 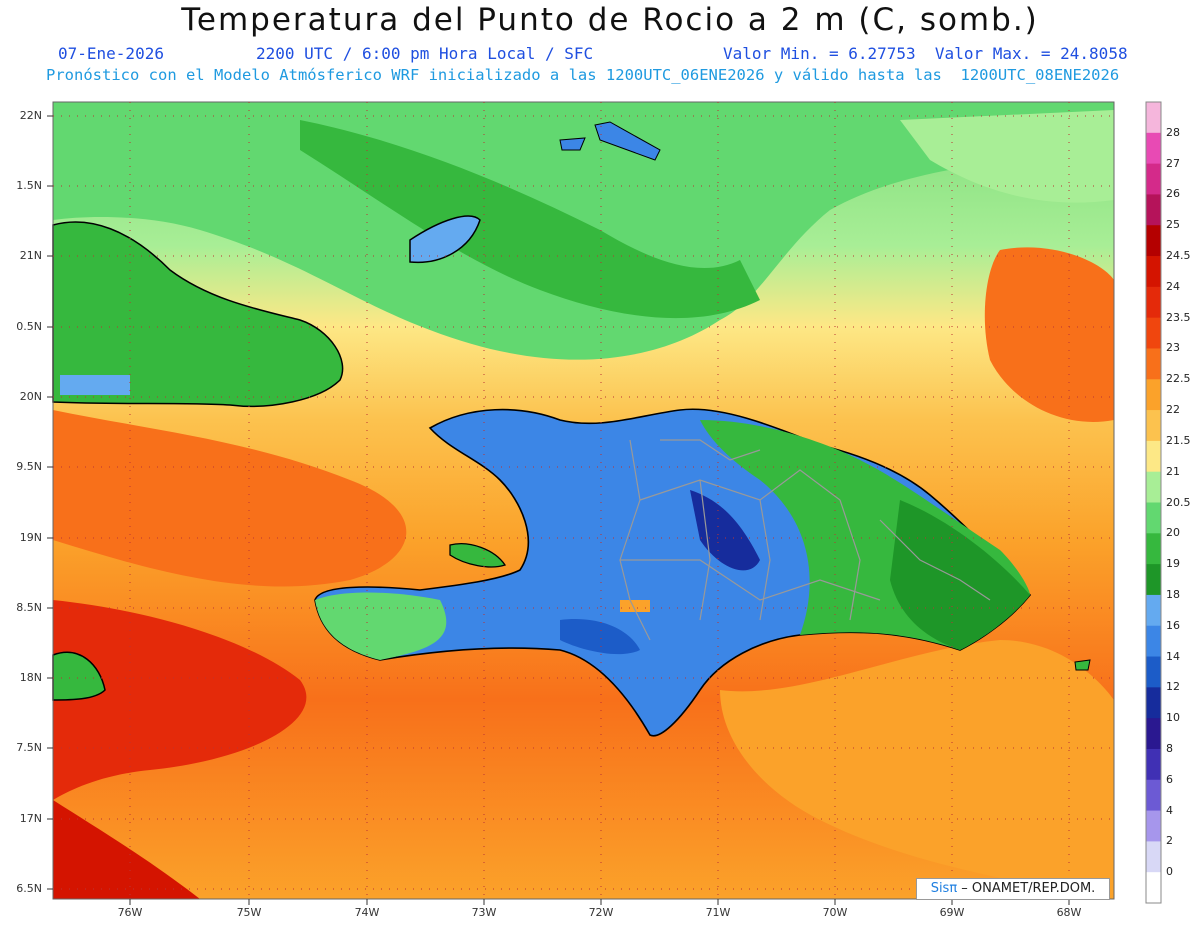 What do you see at coordinates (30, 255) in the screenshot?
I see `lat-label: 21N` at bounding box center [30, 255].